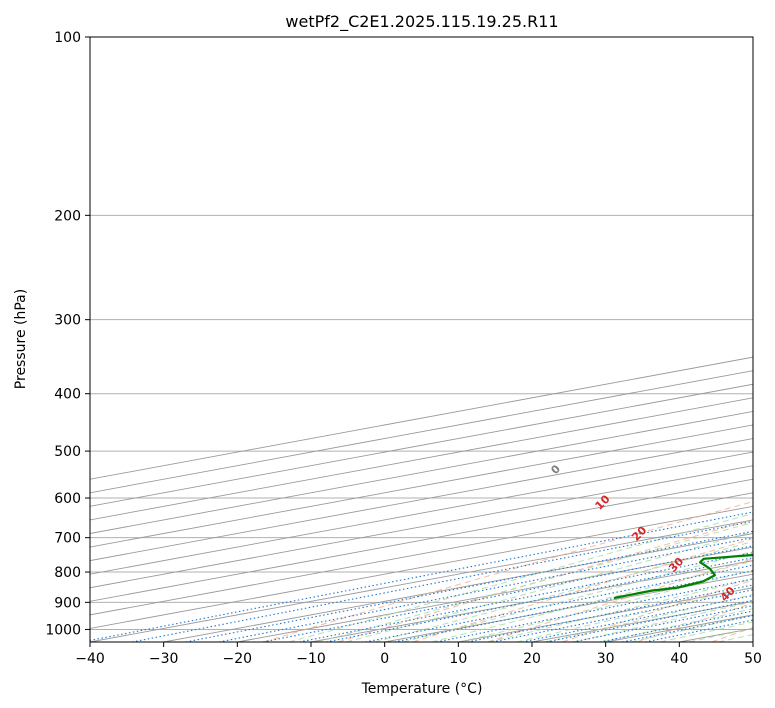 The image size is (775, 708). Describe the element at coordinates (67, 38) in the screenshot. I see `y-tick-label: 100` at that location.